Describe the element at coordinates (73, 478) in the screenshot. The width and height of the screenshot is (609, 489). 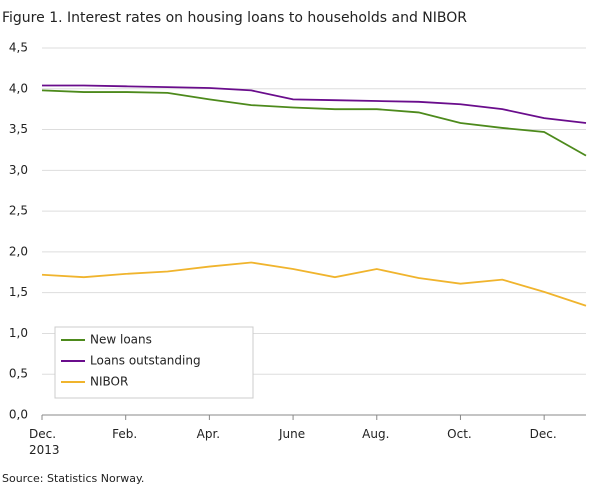
I see `source: Source: Statistics Norway.` at that location.